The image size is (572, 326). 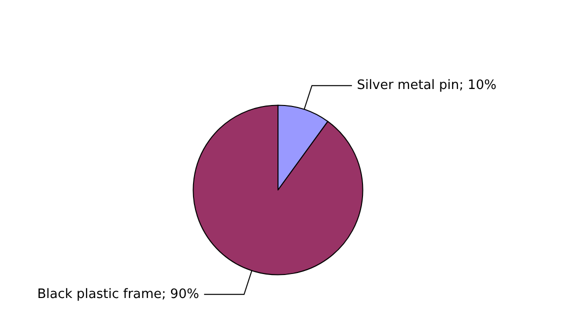 I want to click on data-label: ; 10%, so click(x=478, y=86).